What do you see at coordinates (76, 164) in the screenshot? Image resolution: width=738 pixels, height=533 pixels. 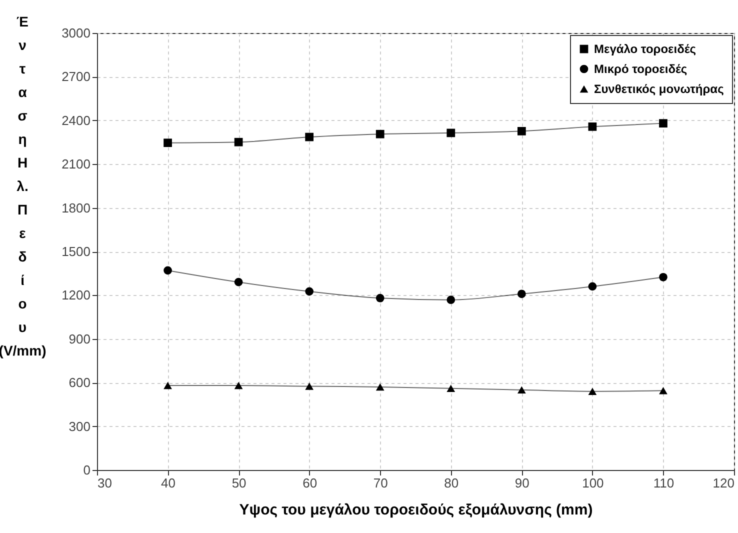 I see `y-tick-label: 2100` at bounding box center [76, 164].